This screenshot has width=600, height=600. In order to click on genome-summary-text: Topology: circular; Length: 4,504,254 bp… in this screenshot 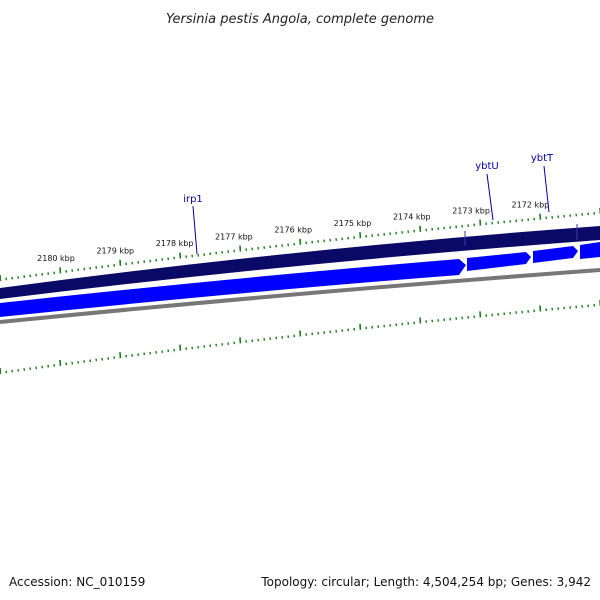, I will do `click(425, 582)`.